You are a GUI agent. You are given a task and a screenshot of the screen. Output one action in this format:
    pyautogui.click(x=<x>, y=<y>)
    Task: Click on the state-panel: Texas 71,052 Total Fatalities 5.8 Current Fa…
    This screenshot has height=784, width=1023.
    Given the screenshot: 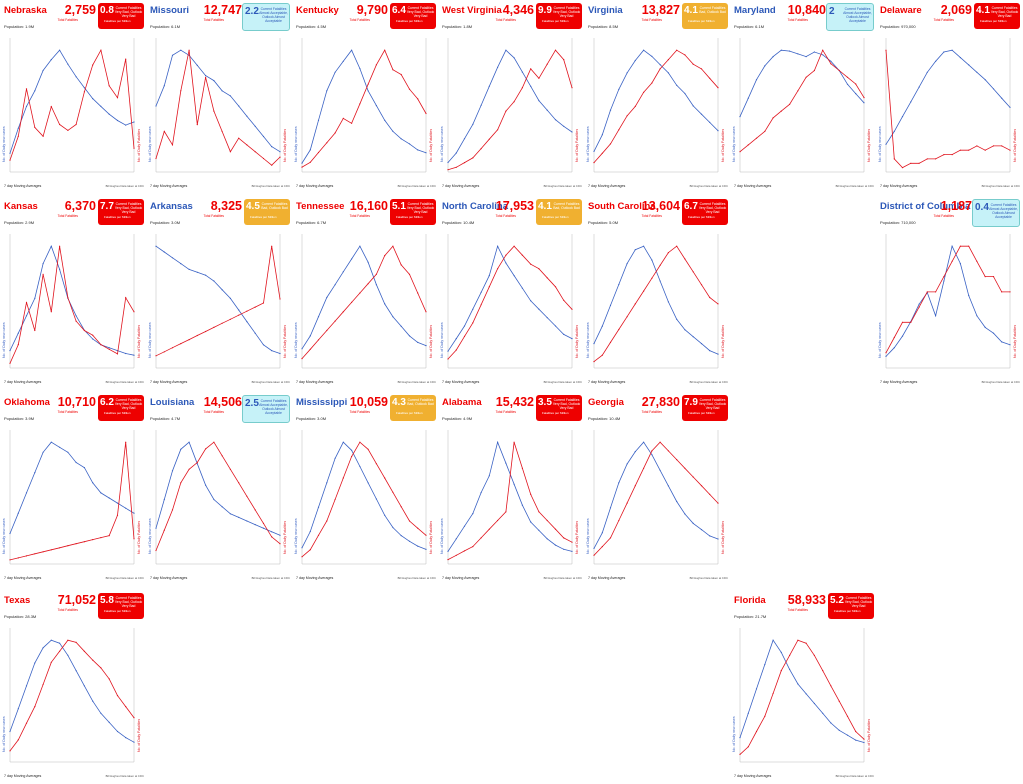 What is the action you would take?
    pyautogui.click(x=74, y=687)
    